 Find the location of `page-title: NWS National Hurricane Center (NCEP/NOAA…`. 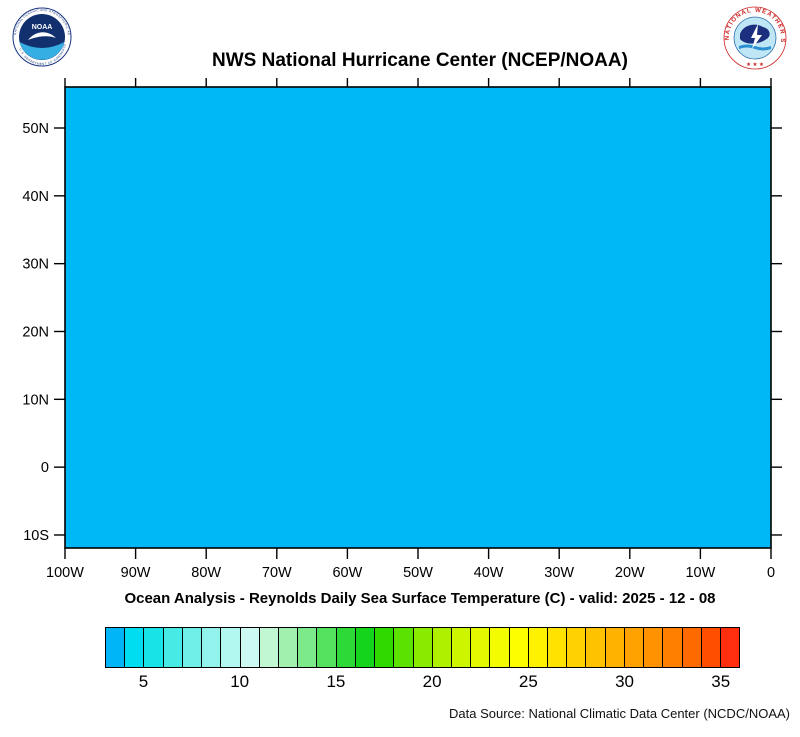

page-title: NWS National Hurricane Center (NCEP/NOAA… is located at coordinates (420, 60).